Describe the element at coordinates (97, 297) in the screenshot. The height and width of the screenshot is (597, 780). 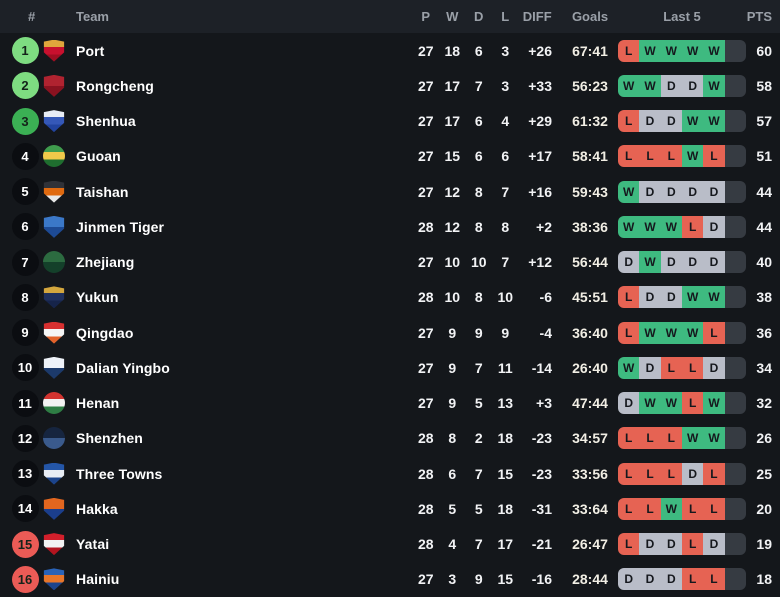
I see `team-name: Yukun` at that location.